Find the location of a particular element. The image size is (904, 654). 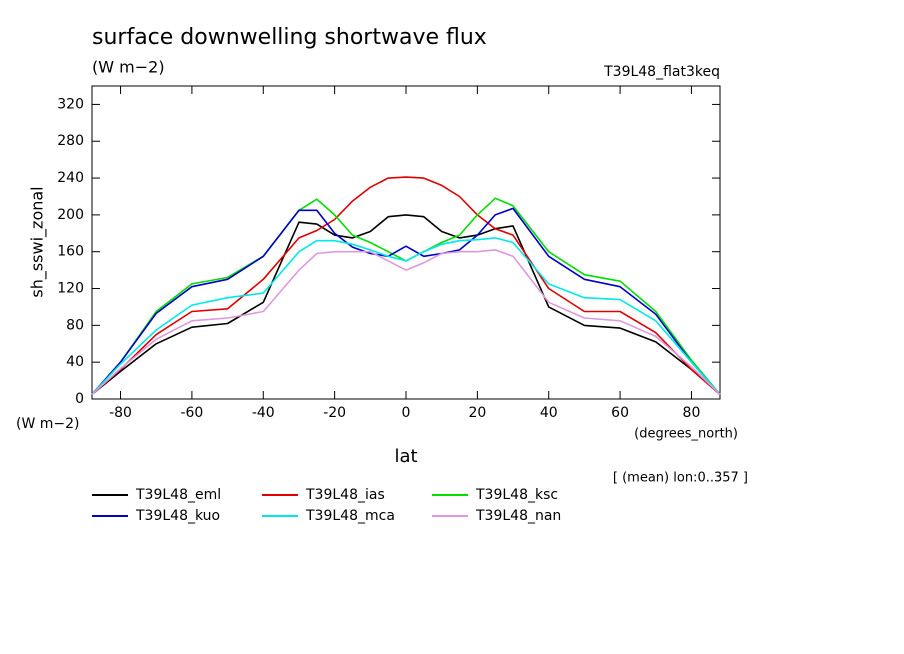

legend-label: T39L48_mca is located at coordinates (350, 516).